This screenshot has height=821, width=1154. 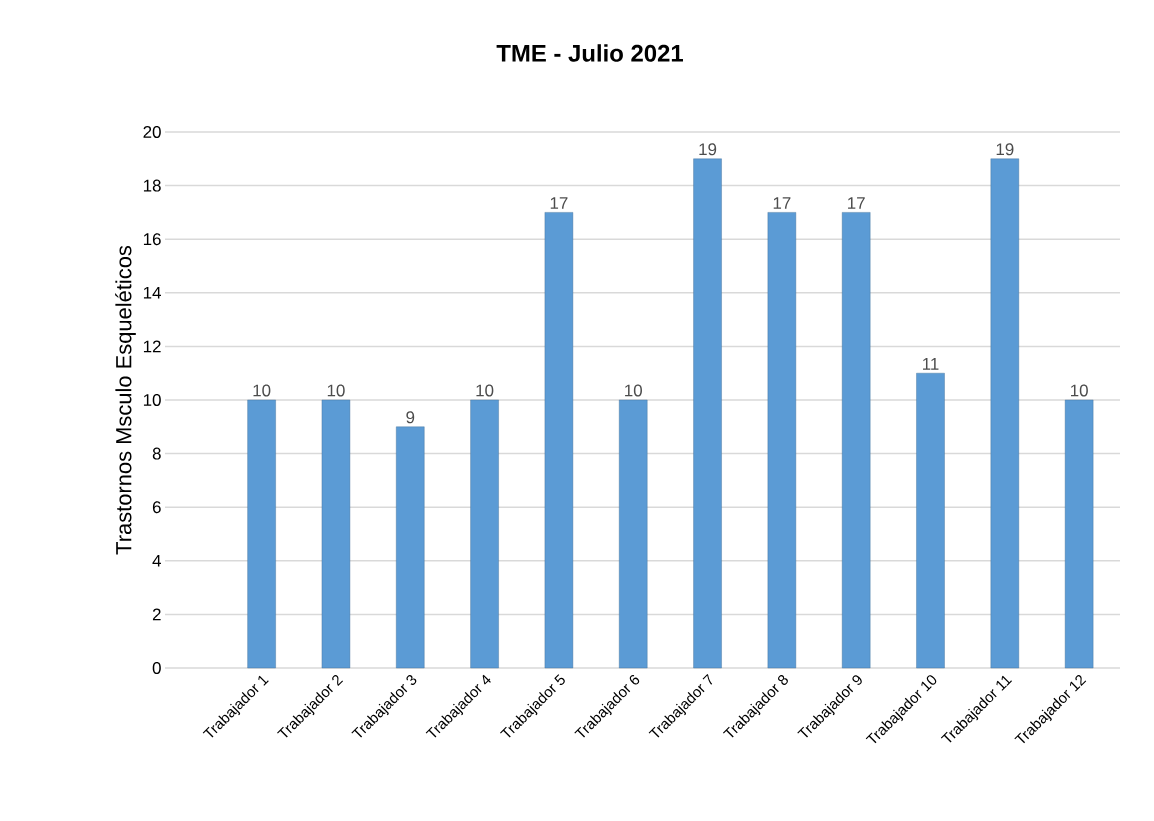 What do you see at coordinates (152, 131) in the screenshot?
I see `y-tick-label: 20` at bounding box center [152, 131].